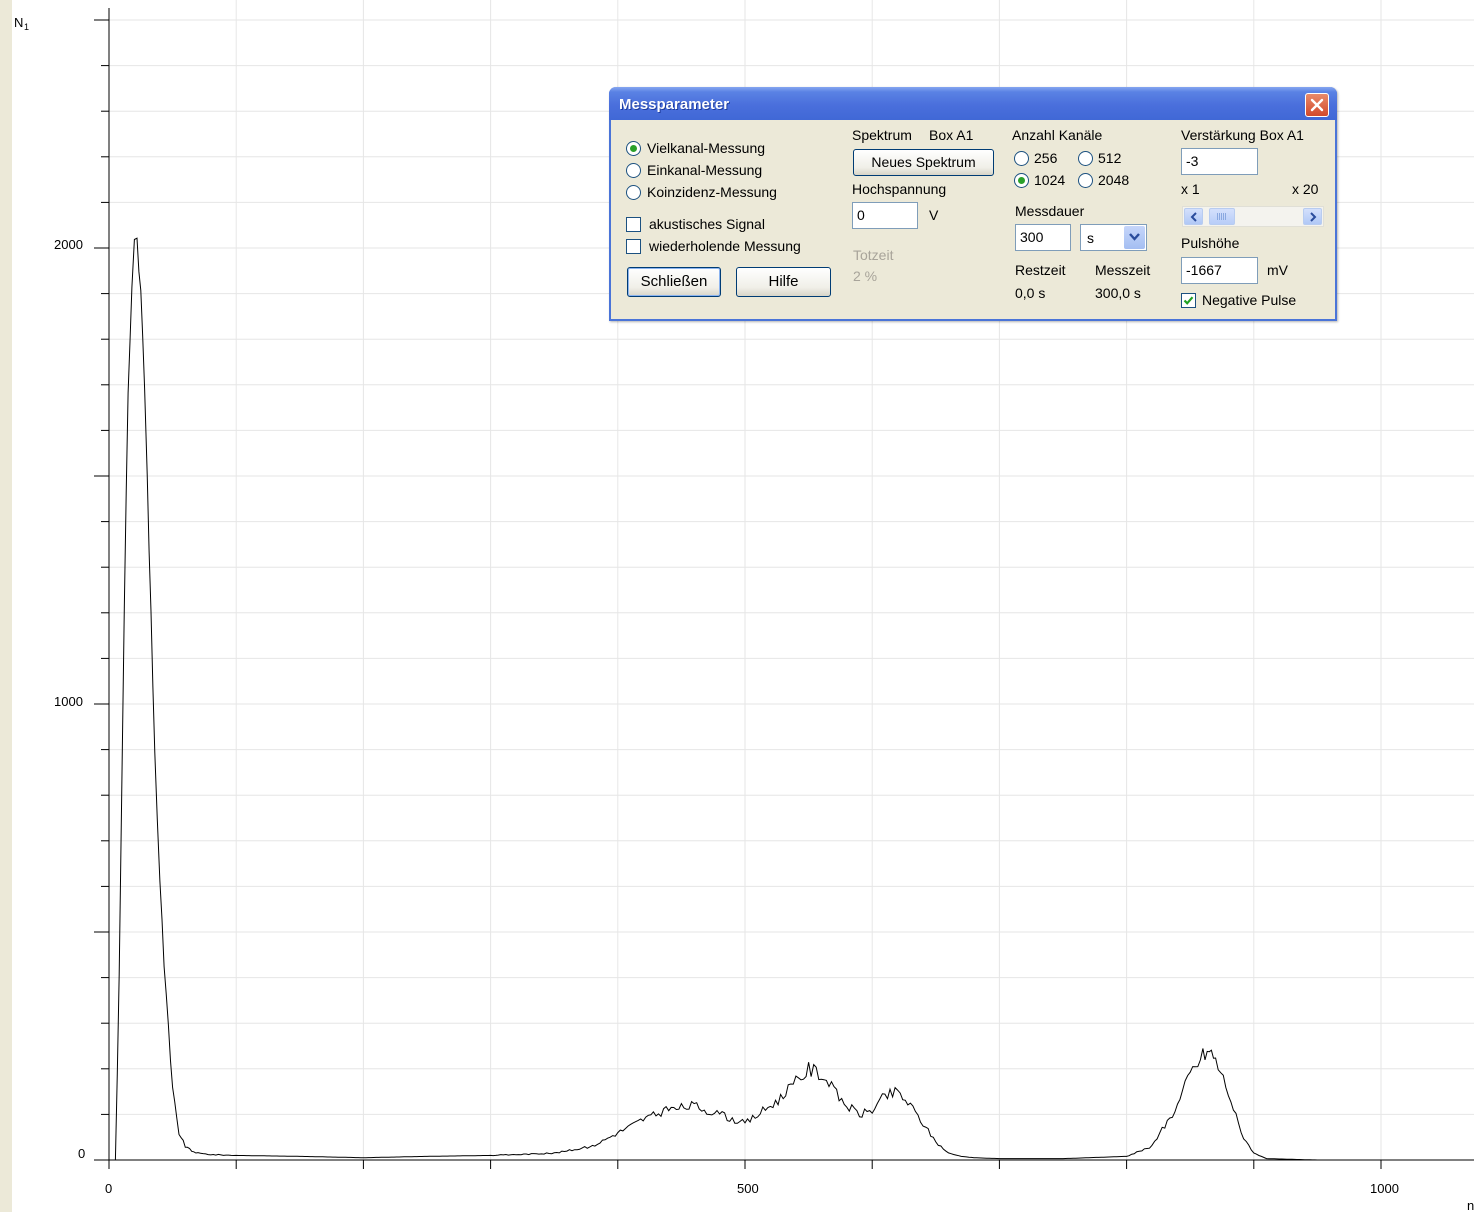 This screenshot has width=1474, height=1212. Describe the element at coordinates (674, 104) in the screenshot. I see `dialog-title: Messparameter` at that location.